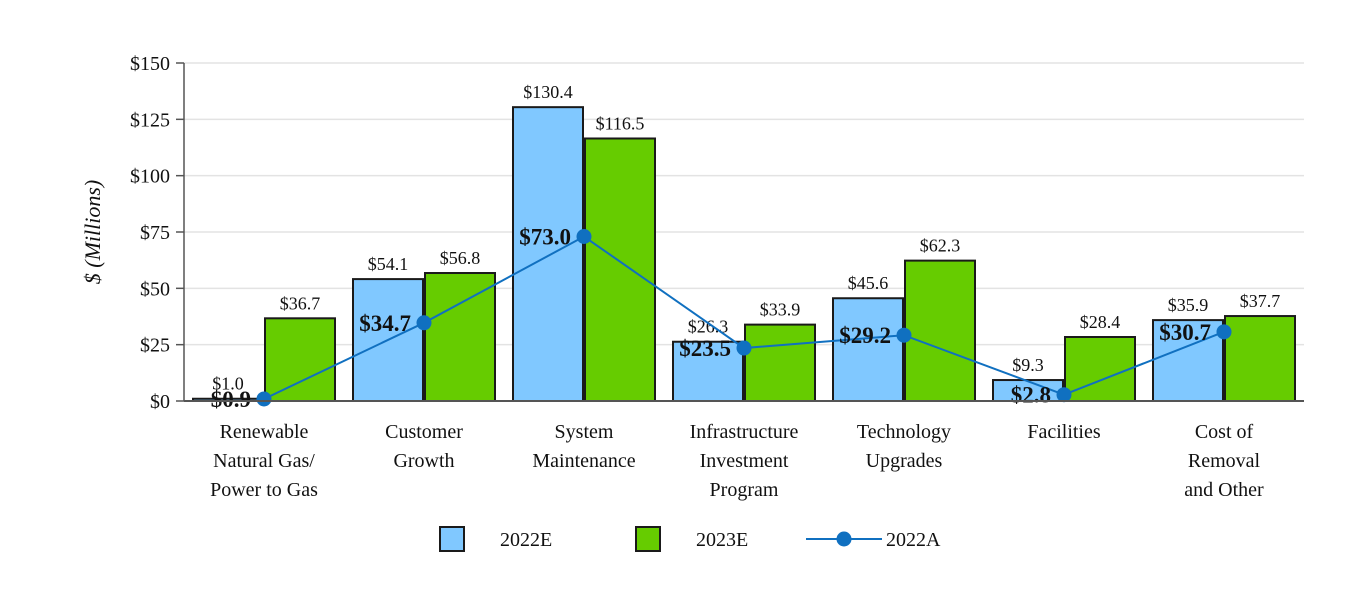 The height and width of the screenshot is (612, 1368). I want to click on legend-label: 2023E, so click(722, 540).